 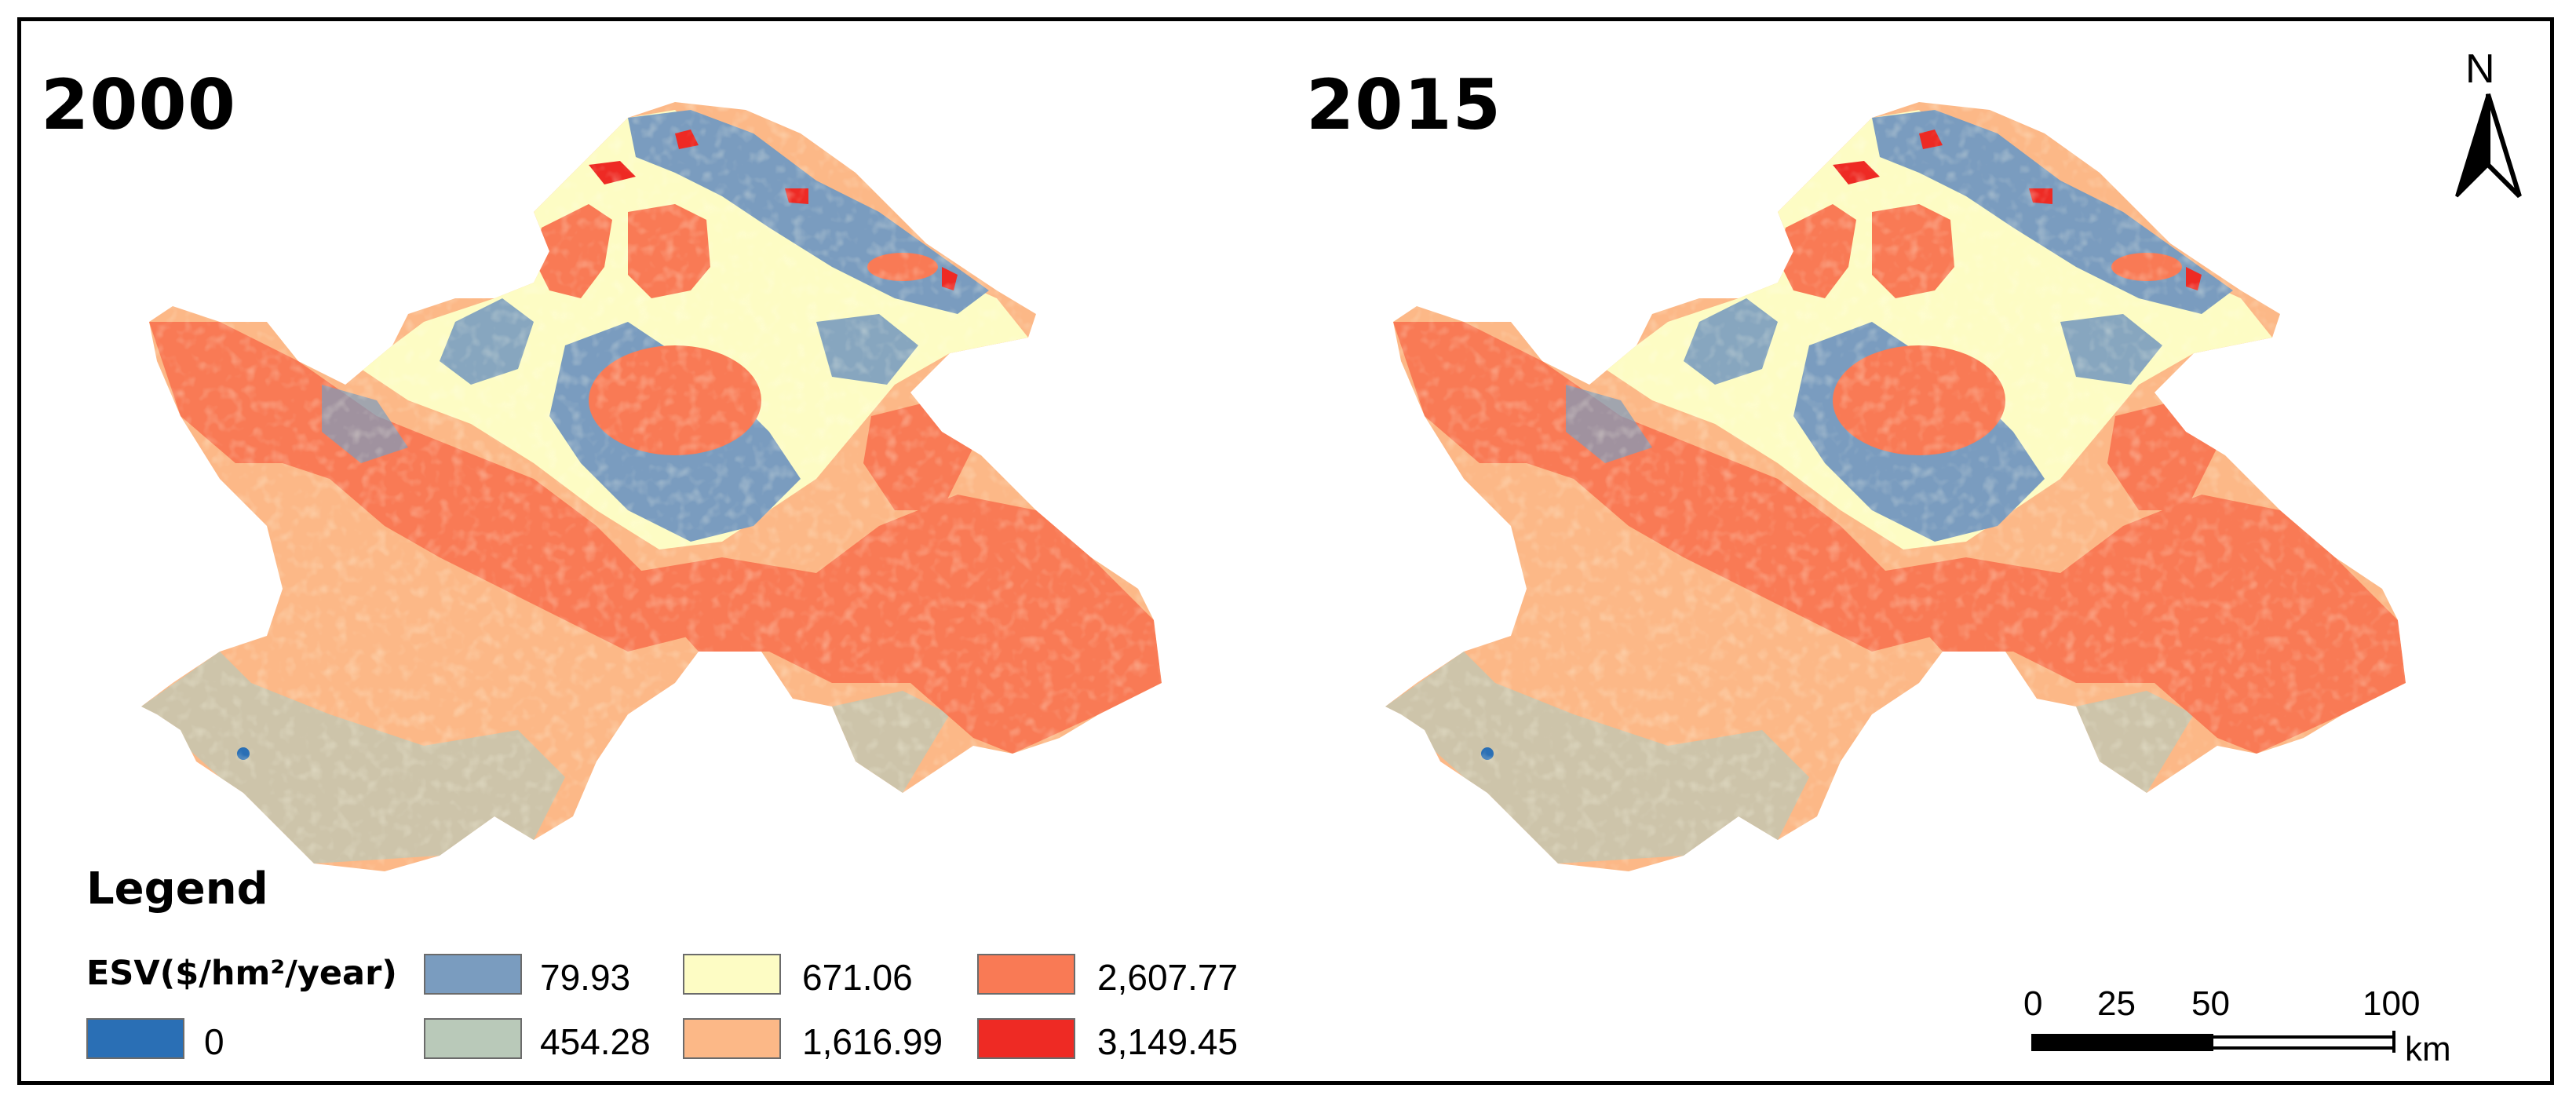 What do you see at coordinates (2480, 69) in the screenshot?
I see `north-letter: N` at bounding box center [2480, 69].